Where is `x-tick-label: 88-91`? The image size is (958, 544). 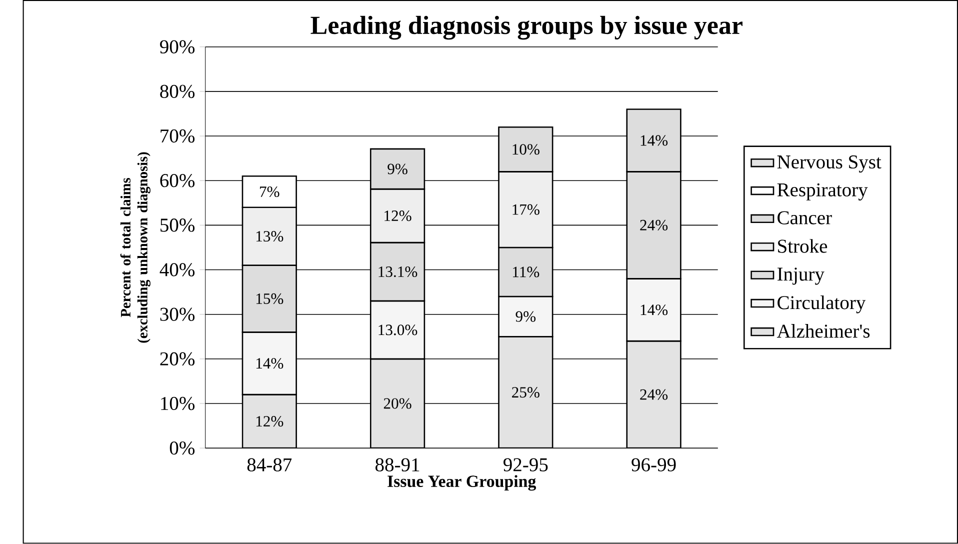 x-tick-label: 88-91 is located at coordinates (397, 465).